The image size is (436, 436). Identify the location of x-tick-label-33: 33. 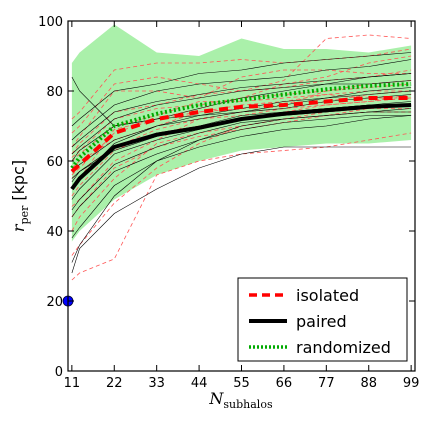
(156, 383).